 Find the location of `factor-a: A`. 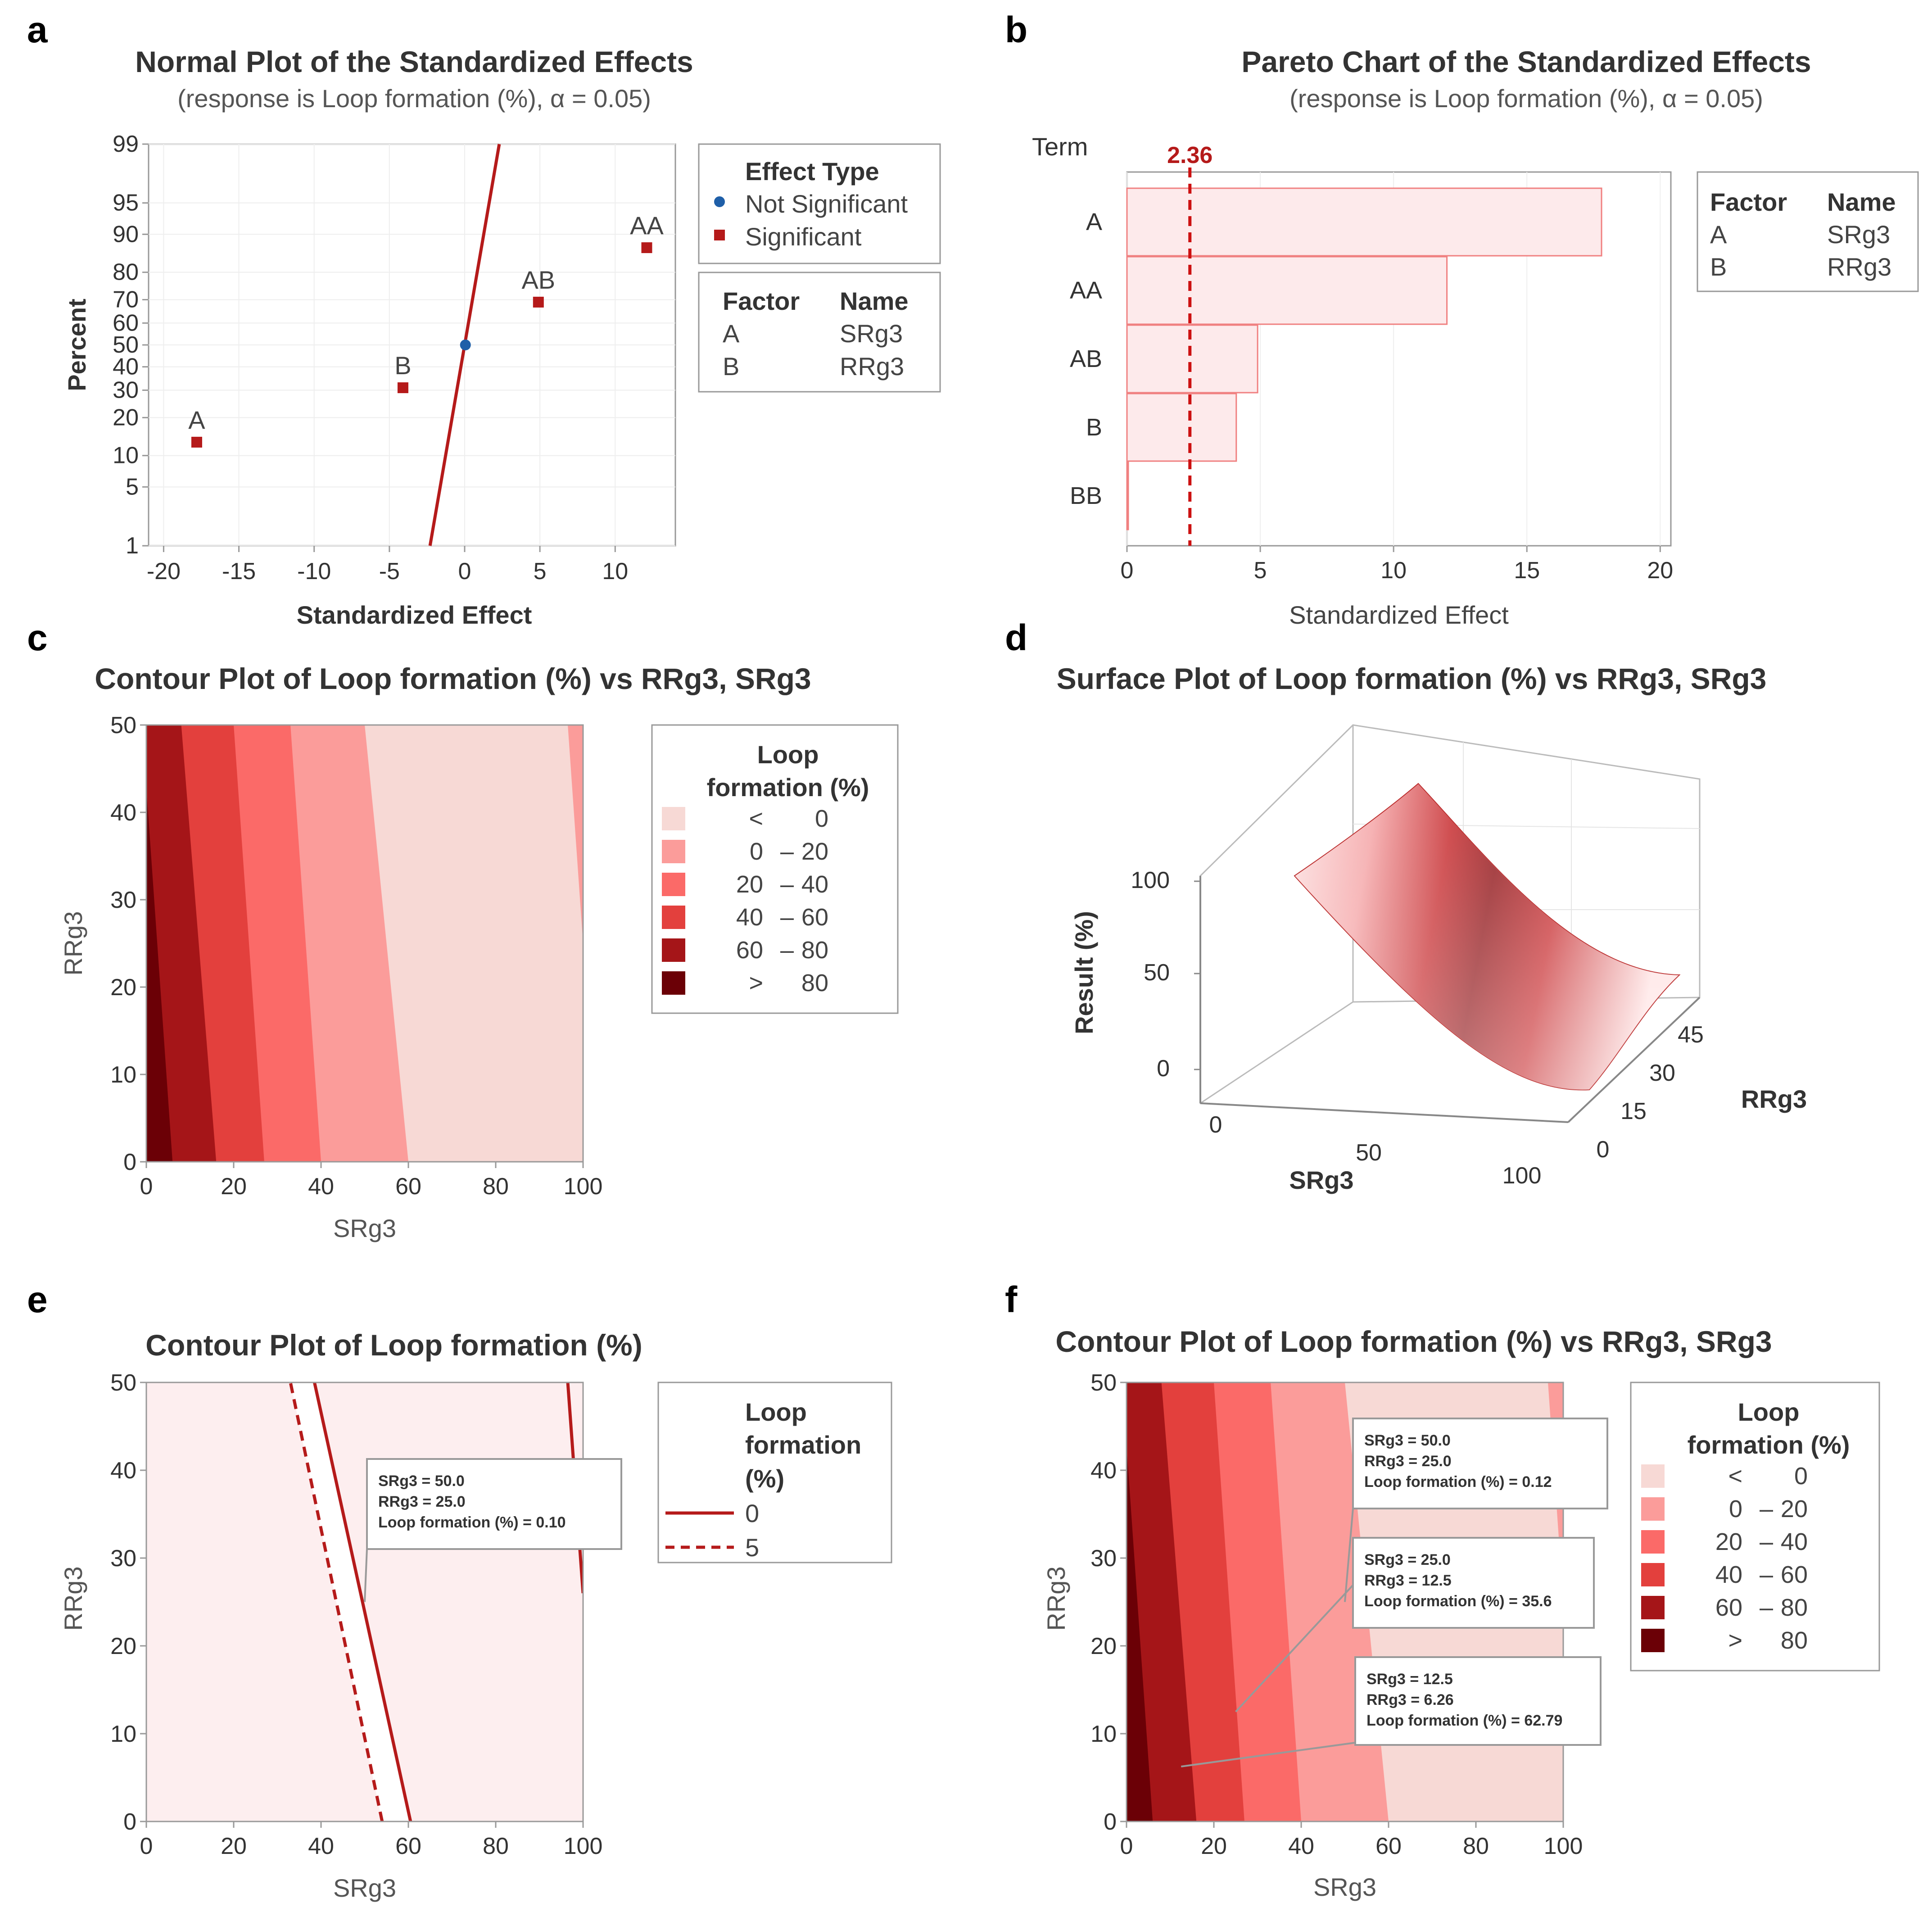

factor-a: A is located at coordinates (1718, 235).